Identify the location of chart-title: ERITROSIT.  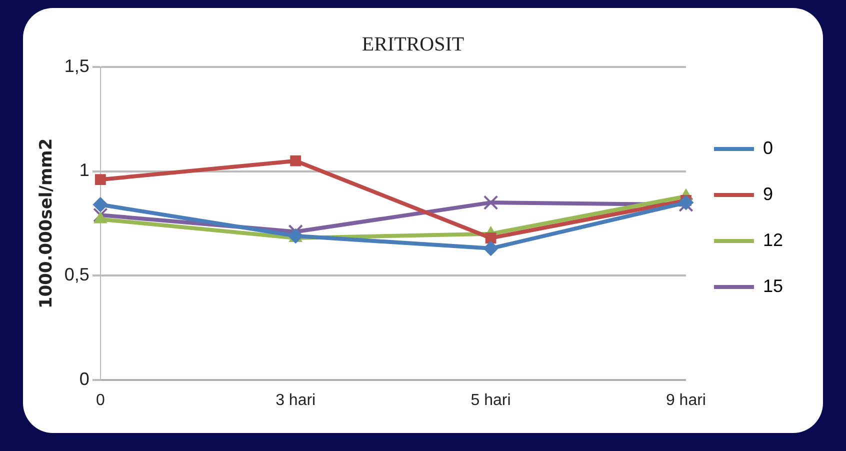
(413, 44).